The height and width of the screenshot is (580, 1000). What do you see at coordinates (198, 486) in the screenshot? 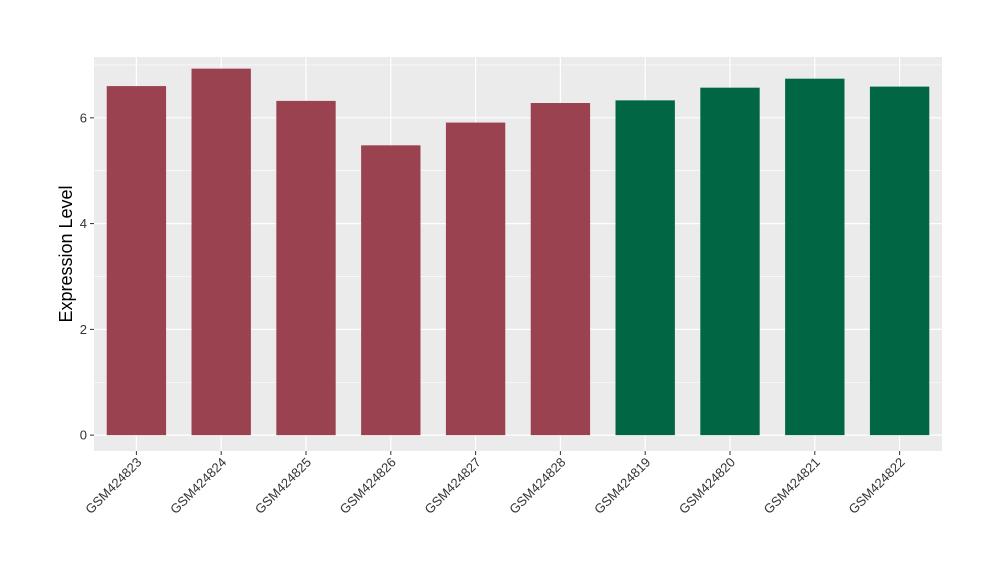
I see `x-tick-label: GSM424824` at bounding box center [198, 486].